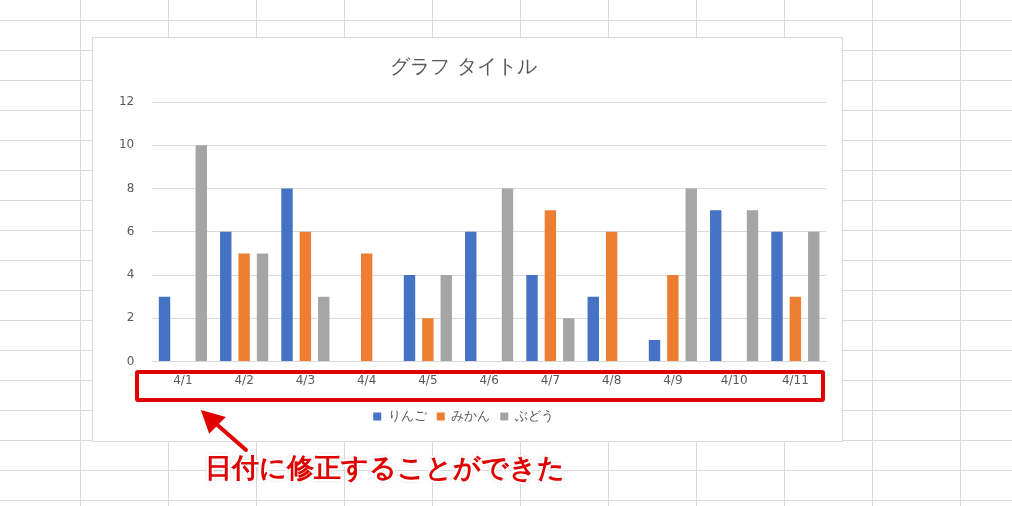 Image resolution: width=1012 pixels, height=506 pixels. Describe the element at coordinates (366, 379) in the screenshot. I see `x-tick-label: 4/4` at that location.